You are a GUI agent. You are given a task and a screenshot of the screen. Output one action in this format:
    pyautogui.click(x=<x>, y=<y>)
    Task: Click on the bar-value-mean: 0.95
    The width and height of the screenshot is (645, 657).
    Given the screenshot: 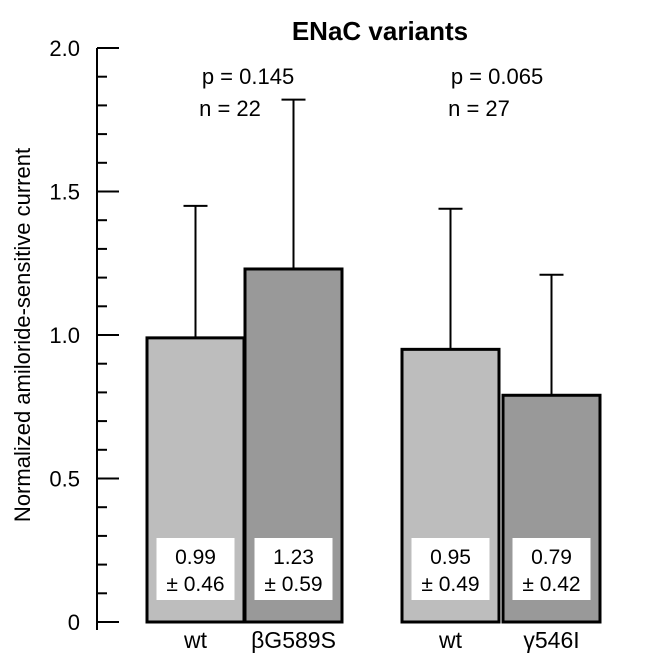 What is the action you would take?
    pyautogui.click(x=450, y=557)
    